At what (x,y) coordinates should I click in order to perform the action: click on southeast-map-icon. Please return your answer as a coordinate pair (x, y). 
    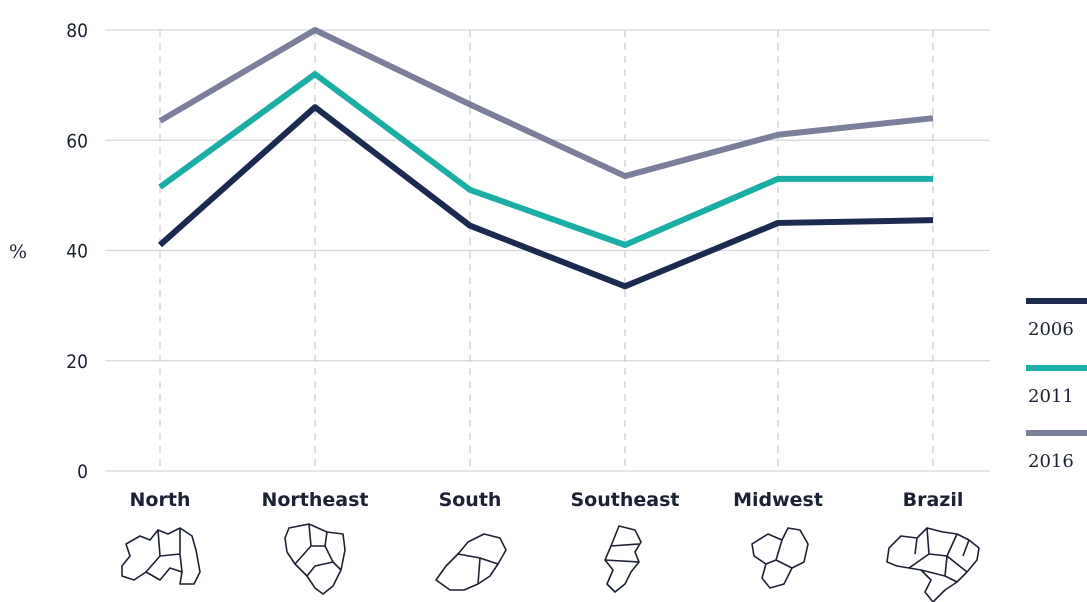
    Looking at the image, I should click on (623, 559).